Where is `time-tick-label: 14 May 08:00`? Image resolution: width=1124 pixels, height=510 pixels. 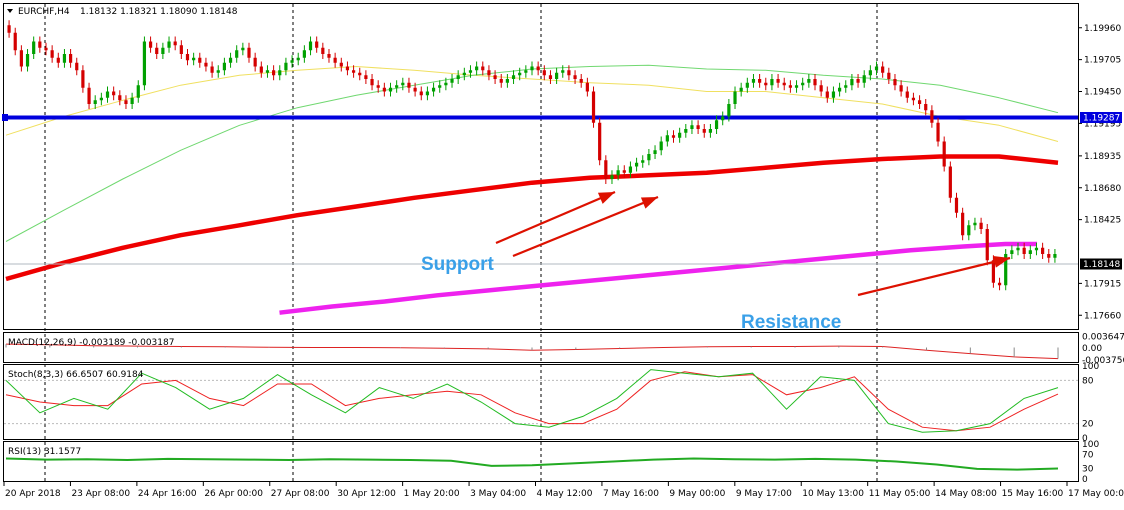
time-tick-label: 14 May 08:00 is located at coordinates (966, 494).